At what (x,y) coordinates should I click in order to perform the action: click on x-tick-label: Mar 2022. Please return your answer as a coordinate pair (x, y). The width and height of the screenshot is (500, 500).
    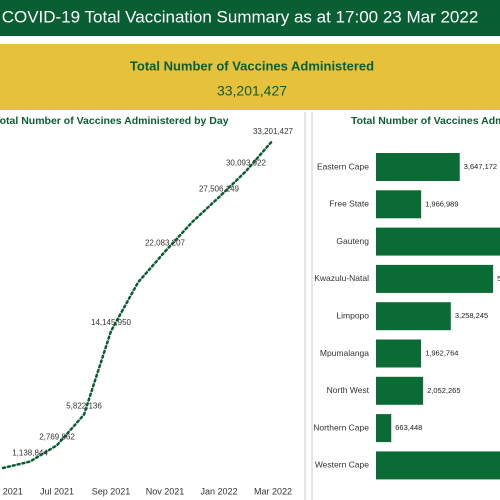
    Looking at the image, I should click on (273, 491).